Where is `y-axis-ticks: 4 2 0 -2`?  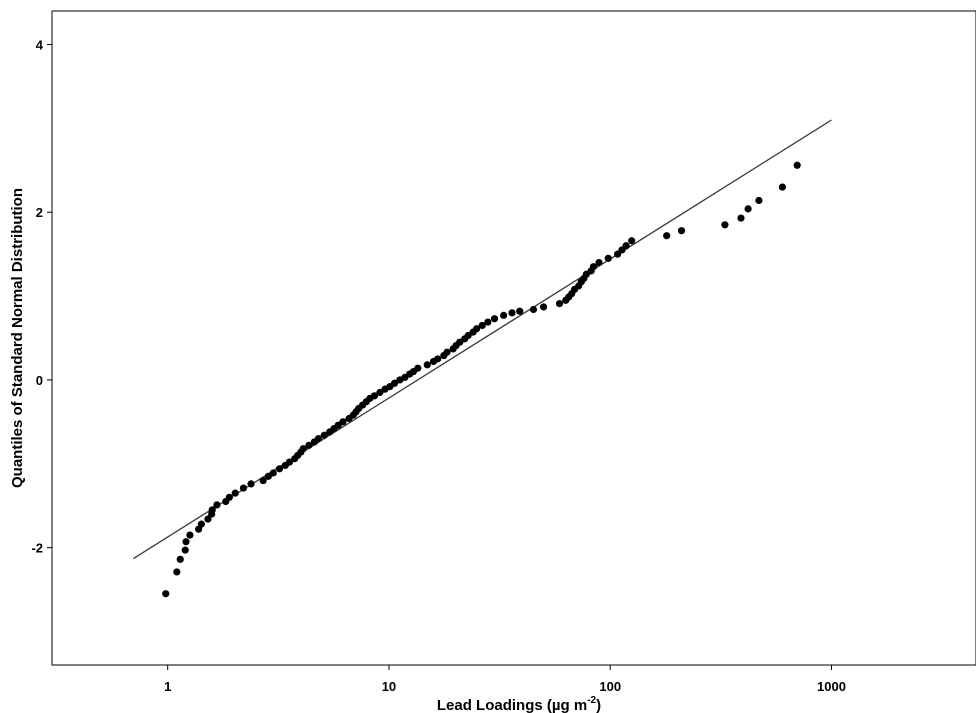 y-axis-ticks: 4 2 0 -2 is located at coordinates (41, 297).